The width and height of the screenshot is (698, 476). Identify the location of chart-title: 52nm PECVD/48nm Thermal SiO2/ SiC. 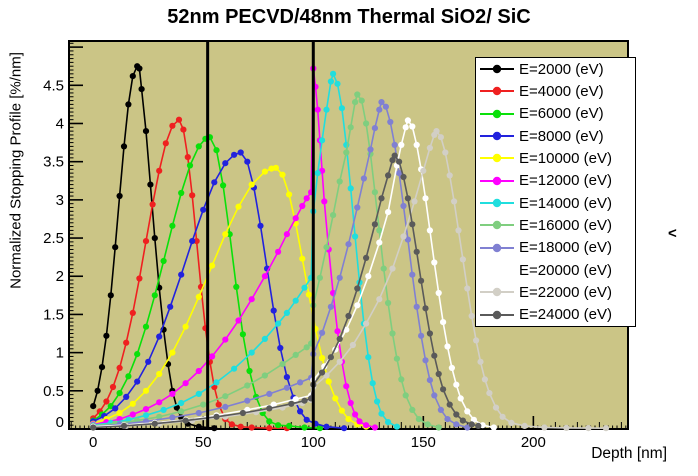
(349, 17).